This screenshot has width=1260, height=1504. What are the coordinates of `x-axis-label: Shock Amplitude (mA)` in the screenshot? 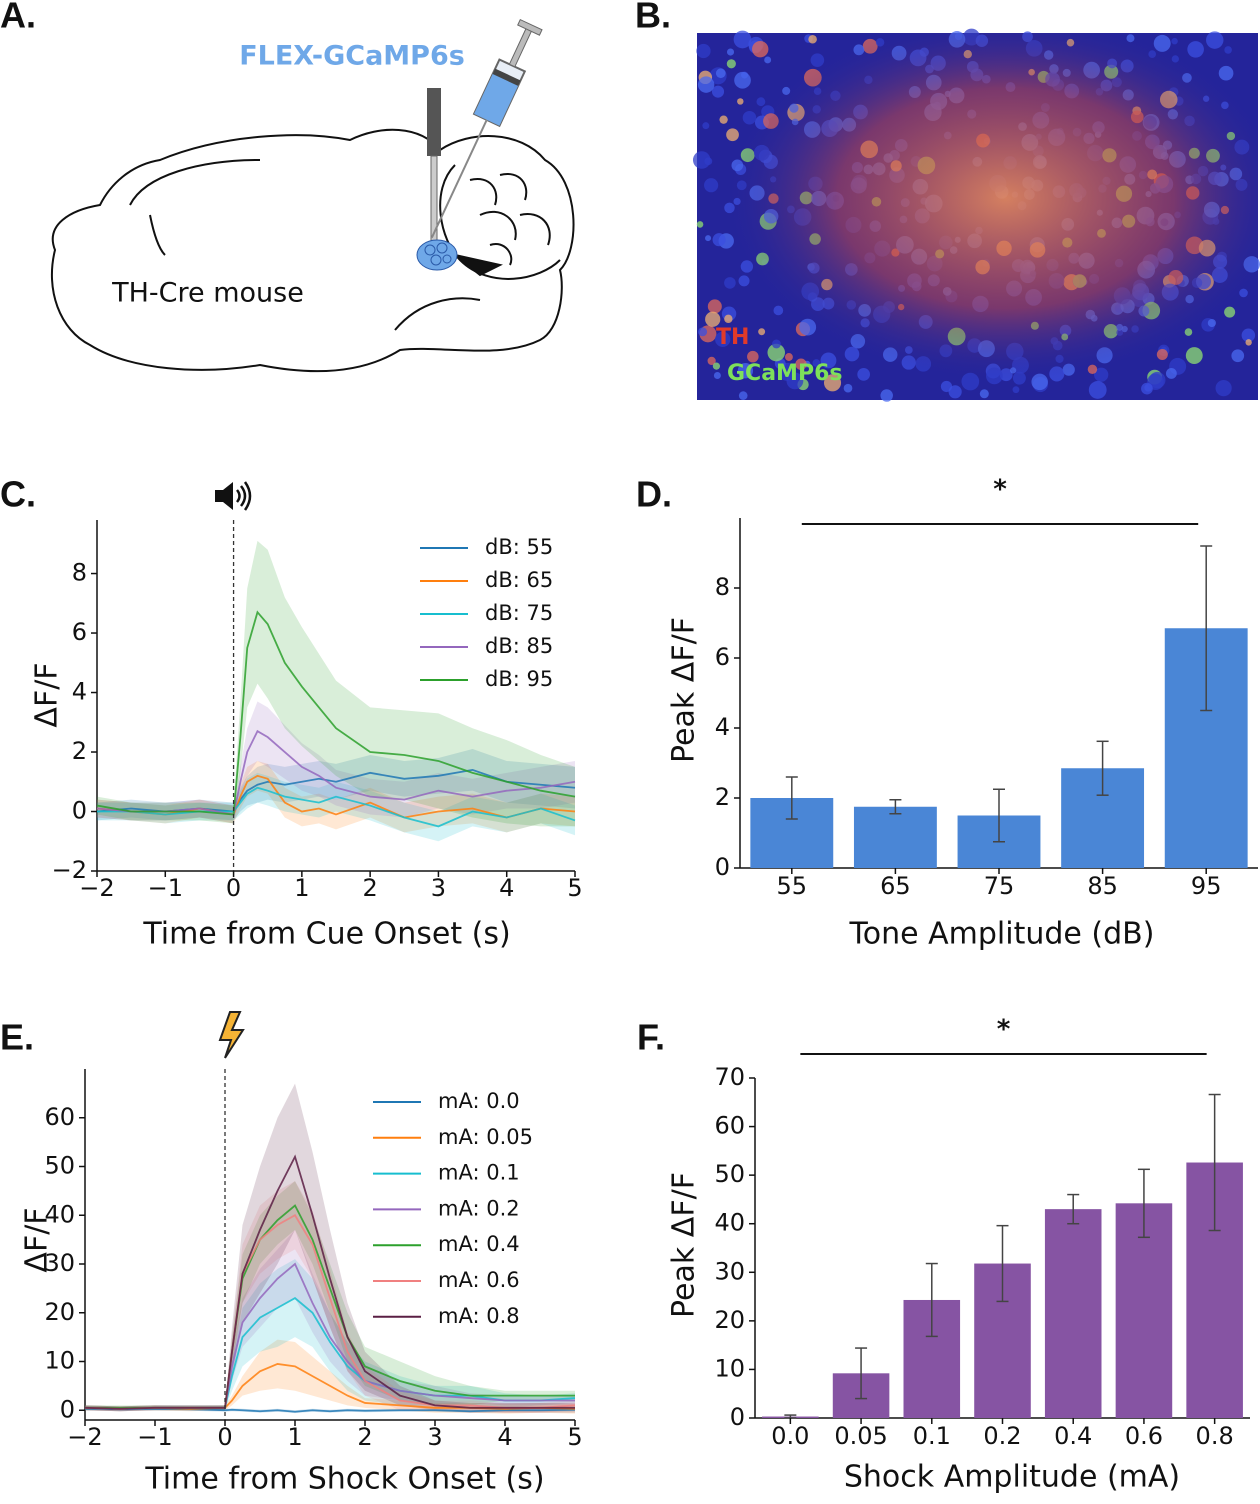 It's located at (1012, 1477).